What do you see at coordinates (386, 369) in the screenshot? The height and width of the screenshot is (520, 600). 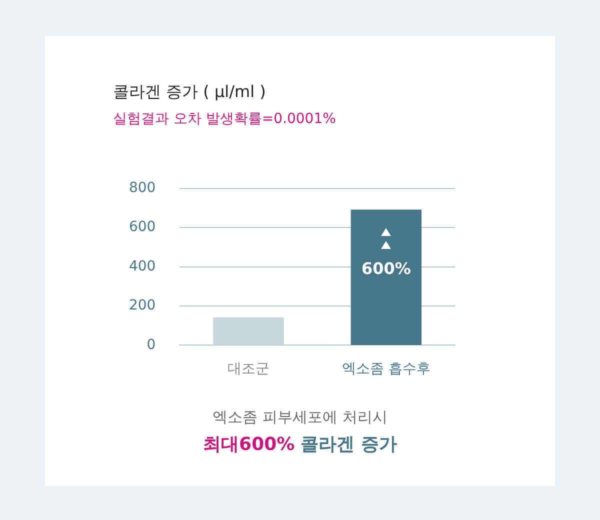 I see `x-tick-label: 엑소좀 흡수후` at bounding box center [386, 369].